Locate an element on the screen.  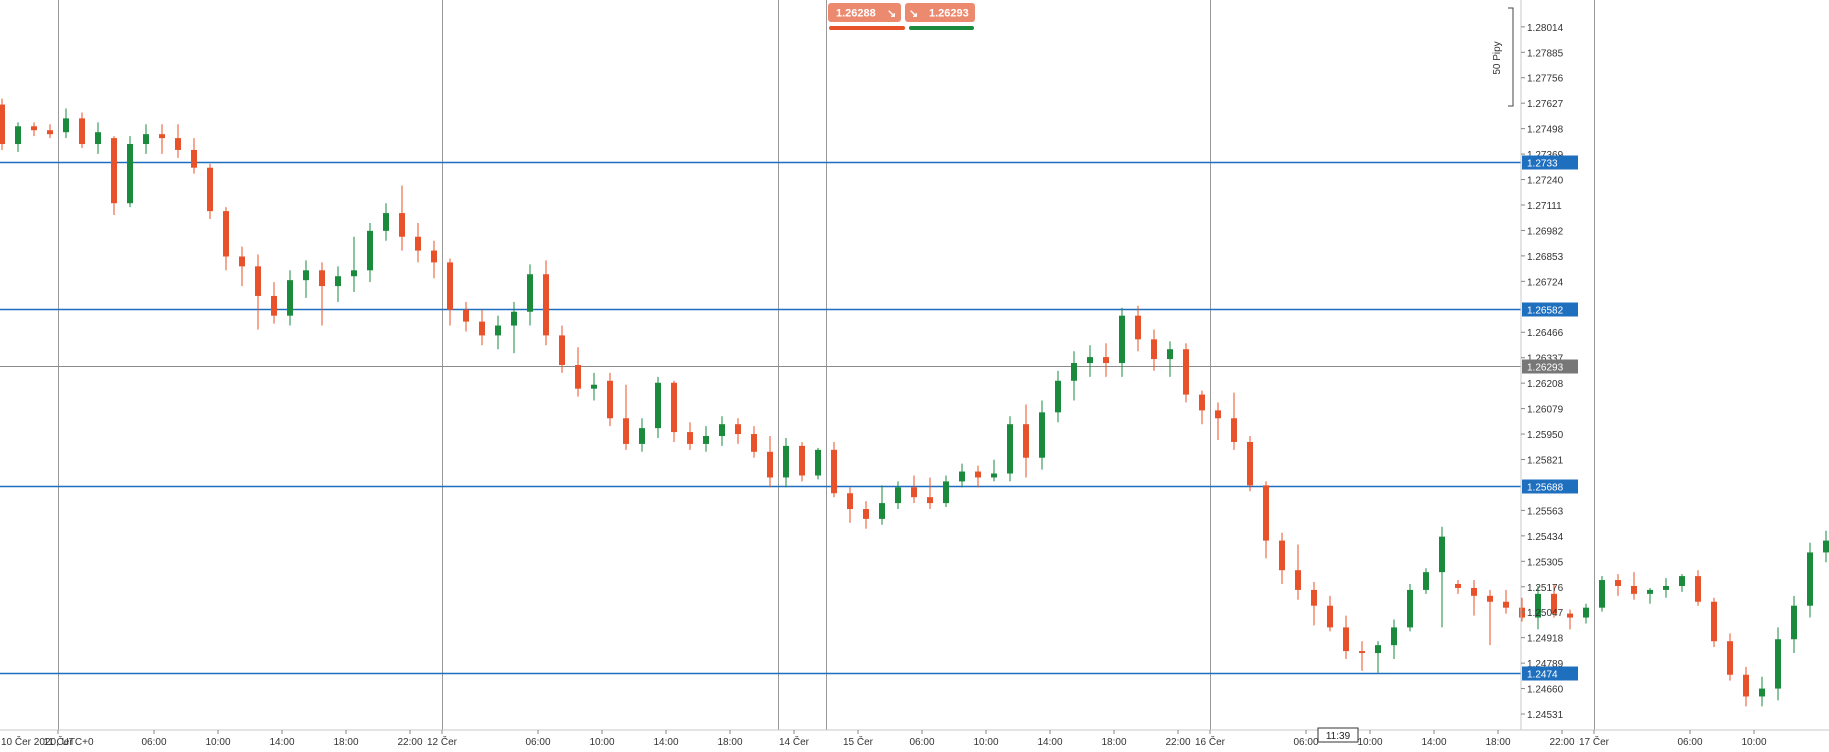
price-tick-label: 1.26208 is located at coordinates (1545, 384).